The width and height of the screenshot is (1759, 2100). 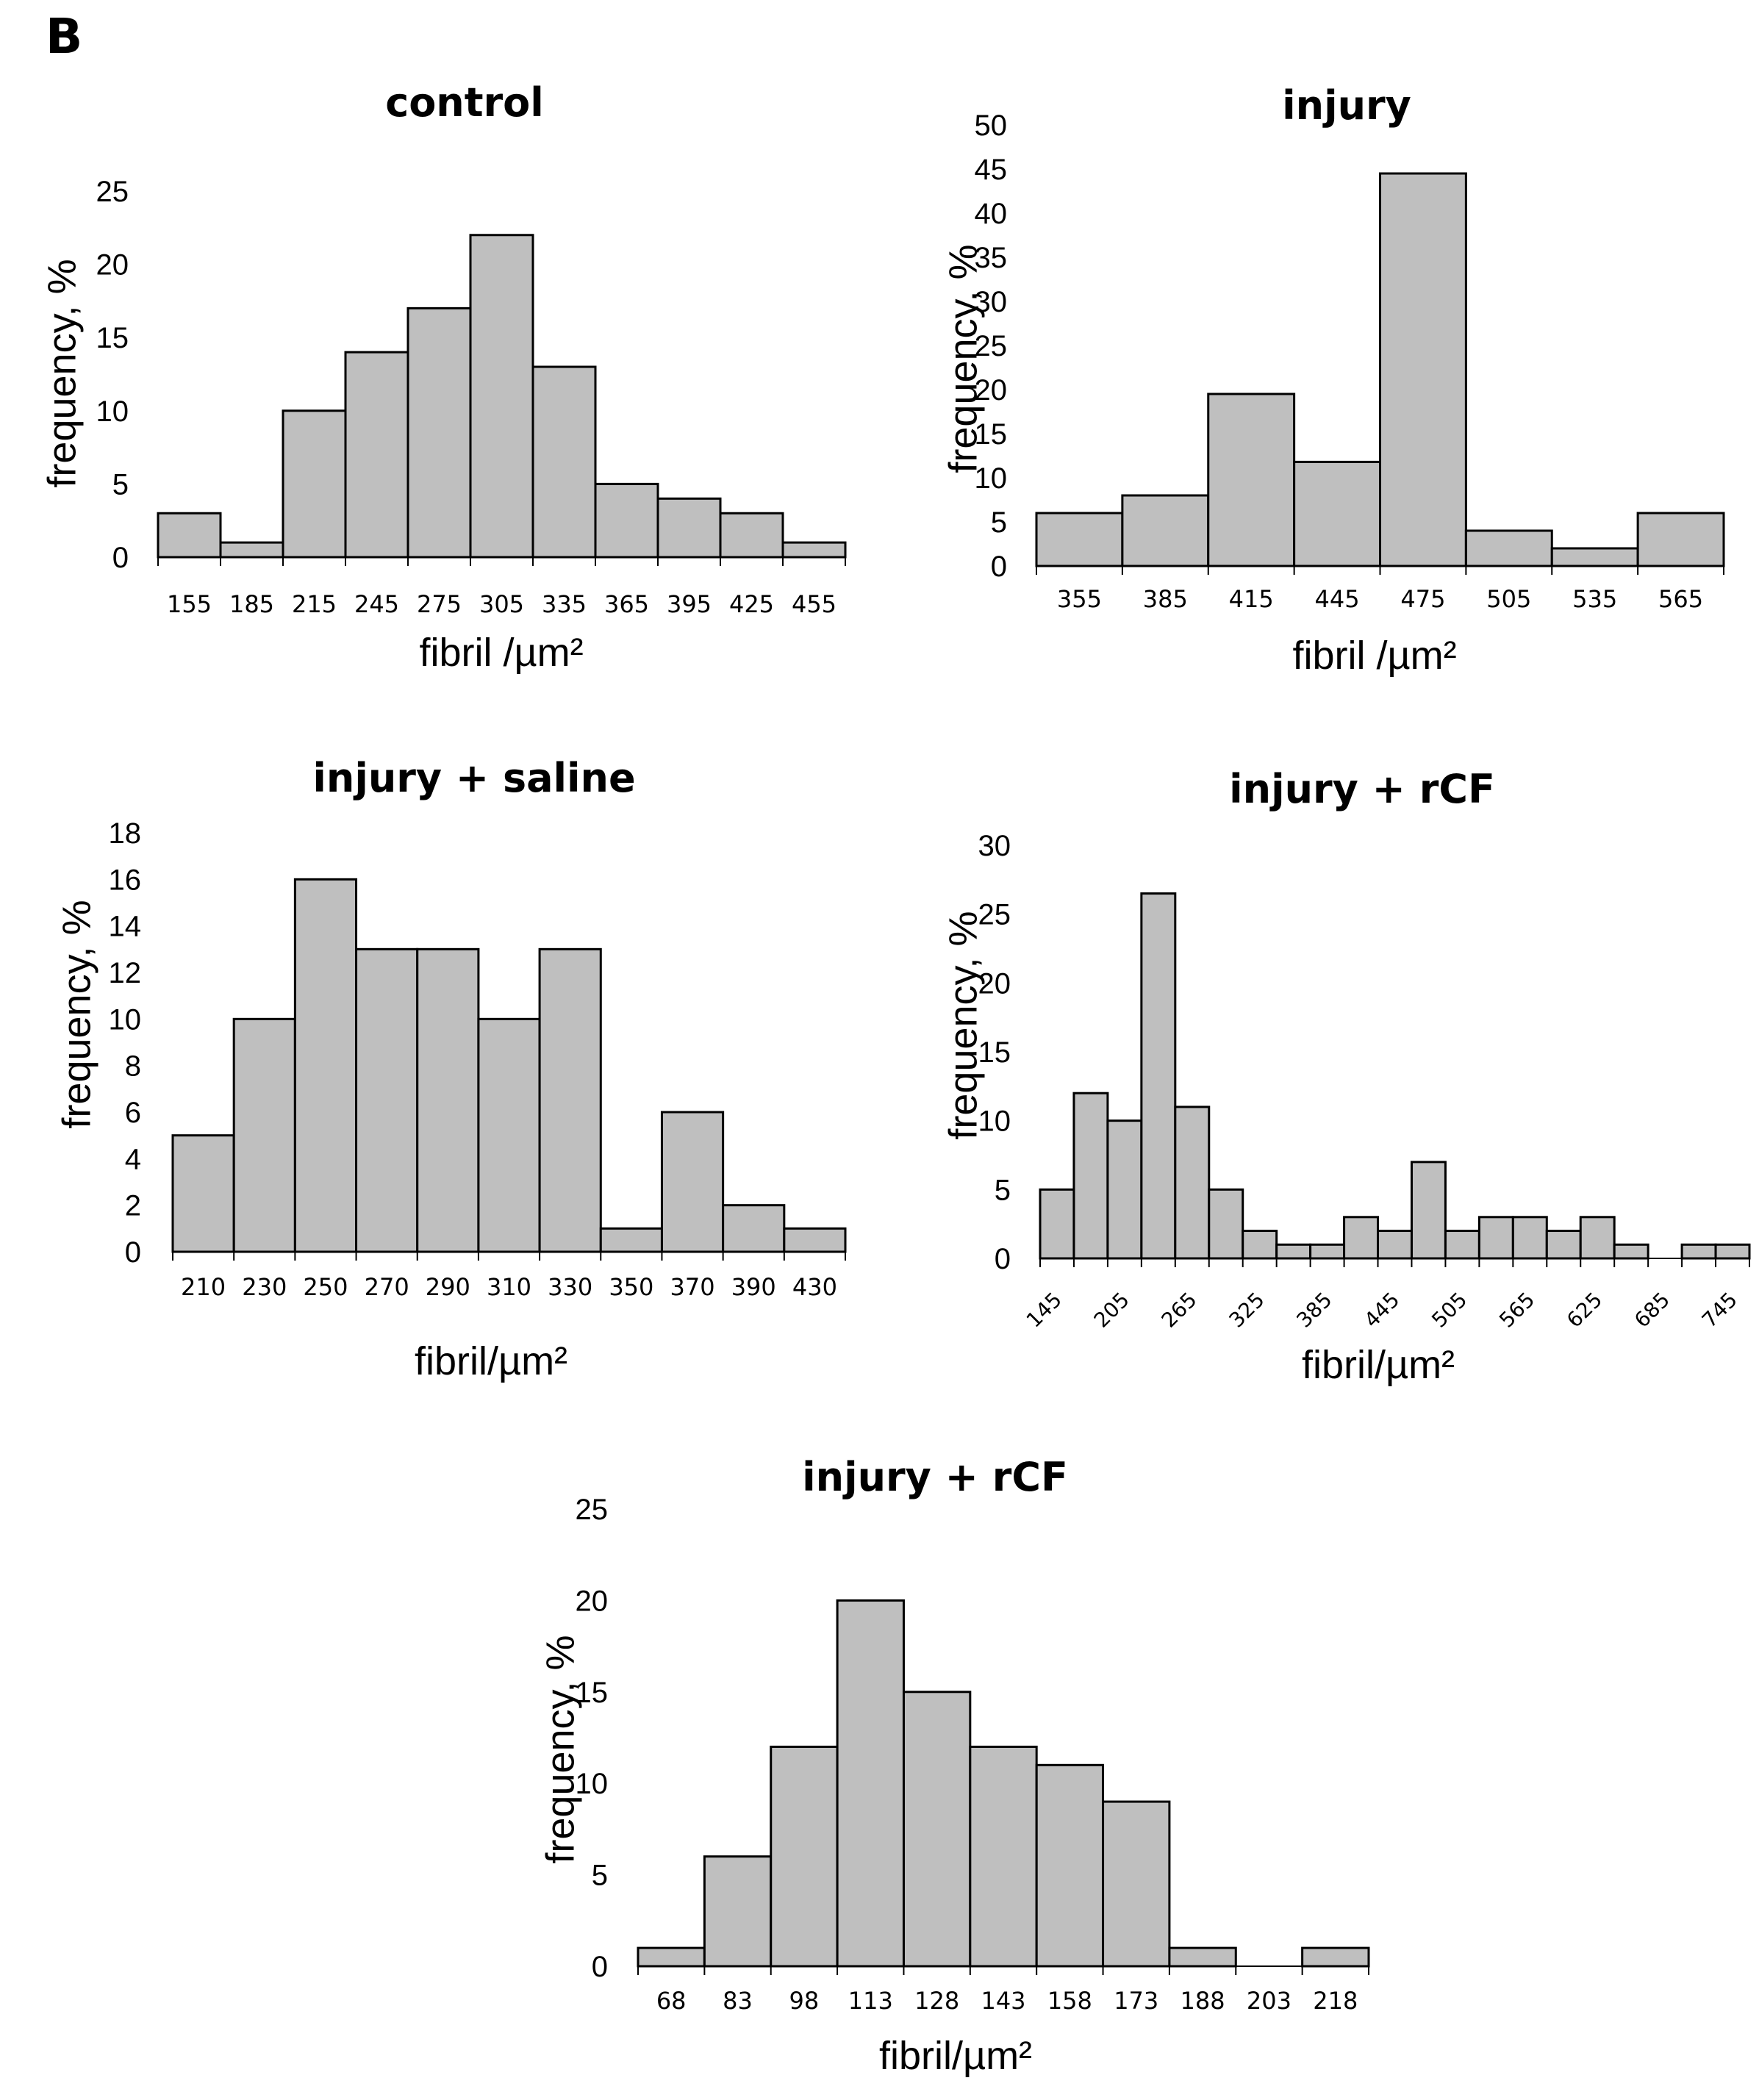 What do you see at coordinates (113, 265) in the screenshot?
I see `y-tick-label: 20` at bounding box center [113, 265].